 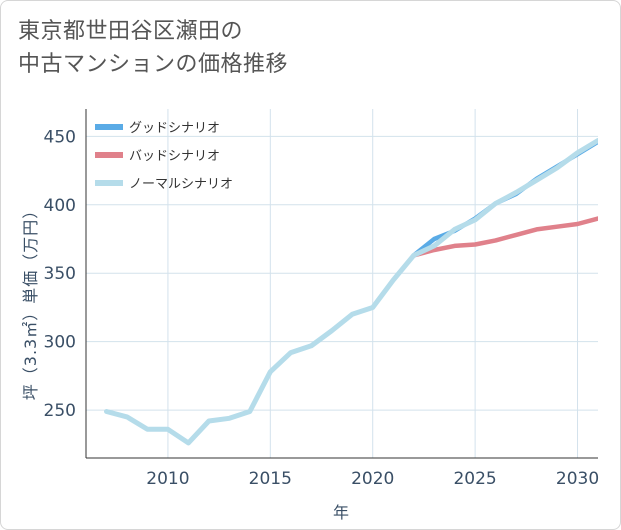 I want to click on x-tick-label-2020: 2020, so click(x=372, y=479).